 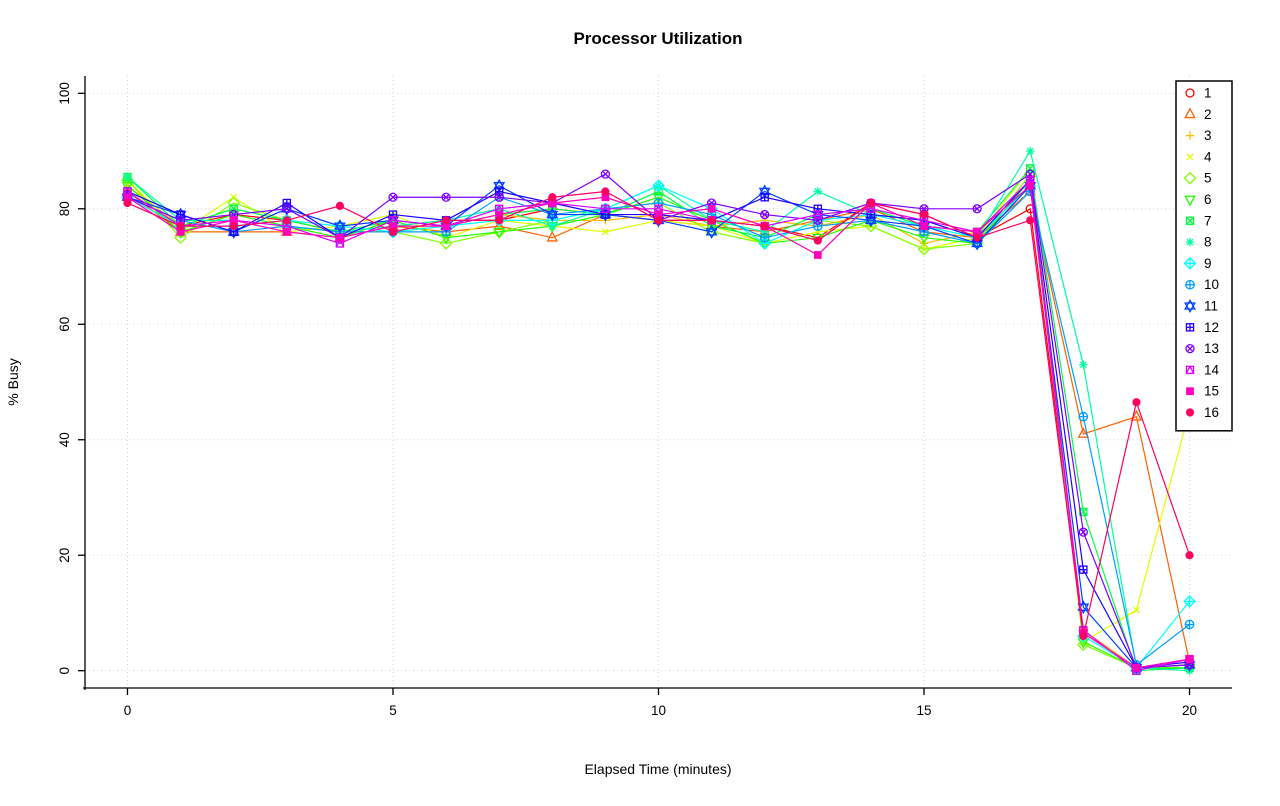 I want to click on legend-item-10: 10, so click(x=1202, y=284).